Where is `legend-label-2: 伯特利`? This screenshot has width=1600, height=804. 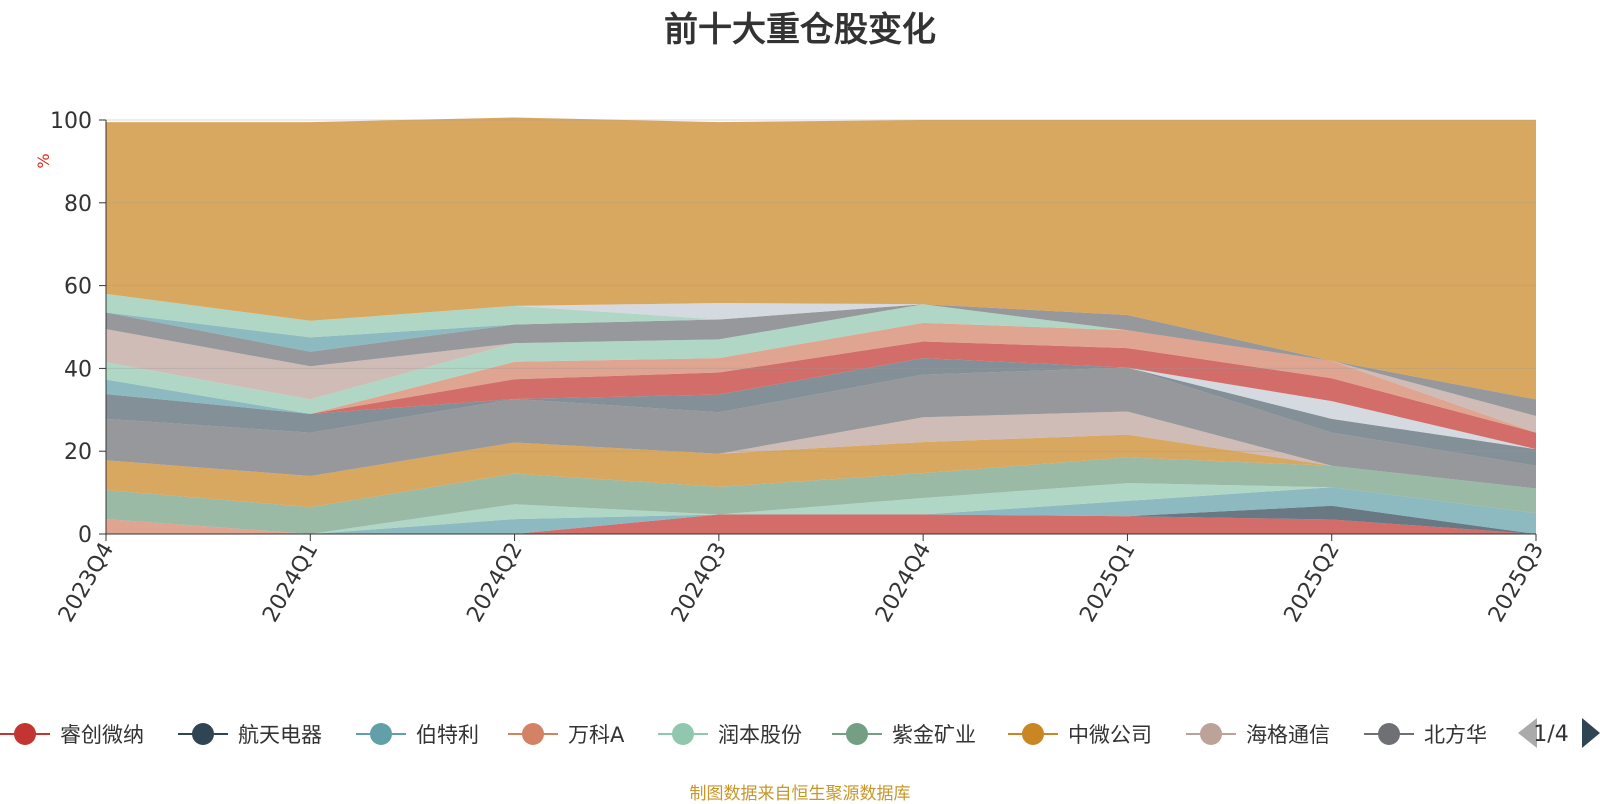 legend-label-2: 伯特利 is located at coordinates (447, 735).